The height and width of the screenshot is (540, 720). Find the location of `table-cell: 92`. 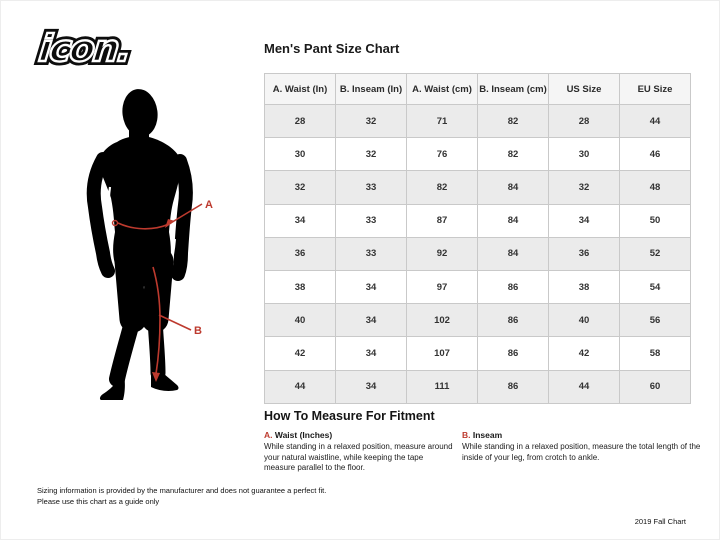

table-cell: 92 is located at coordinates (442, 253).